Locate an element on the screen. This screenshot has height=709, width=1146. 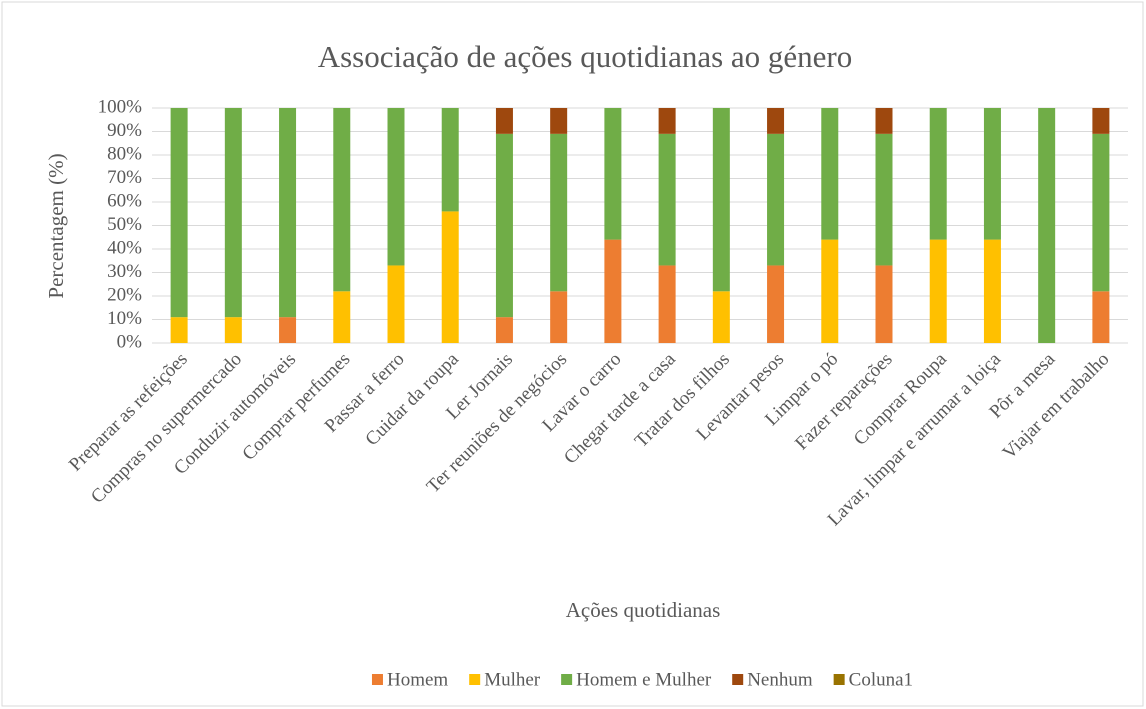
x-axis-title: Ações quotidianas is located at coordinates (643, 610).